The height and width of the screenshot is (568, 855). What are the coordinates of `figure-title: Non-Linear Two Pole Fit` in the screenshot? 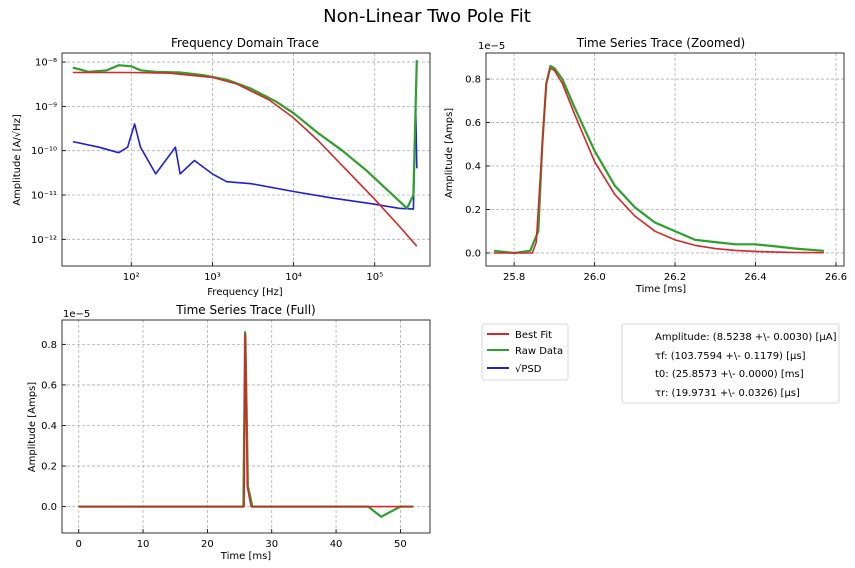 It's located at (427, 16).